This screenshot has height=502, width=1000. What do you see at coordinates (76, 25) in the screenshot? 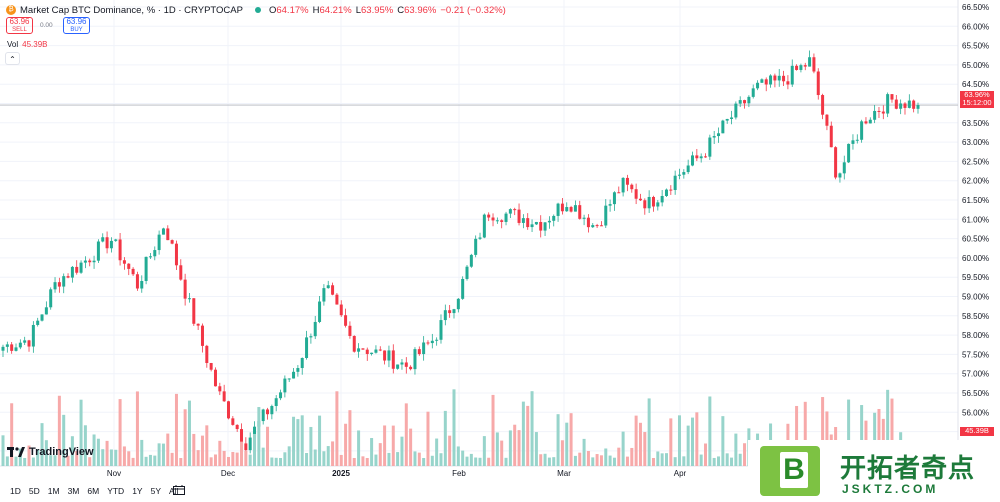
I see `buy-button: 63.96 BUY` at bounding box center [76, 25].